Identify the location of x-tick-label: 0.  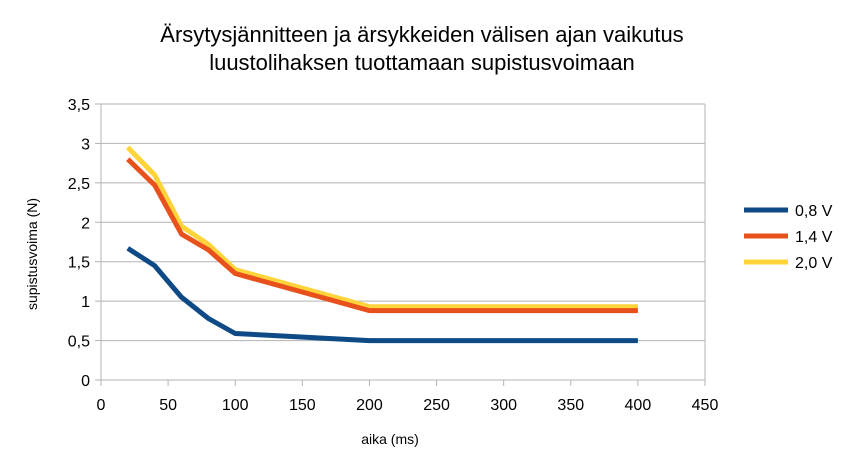
(101, 405).